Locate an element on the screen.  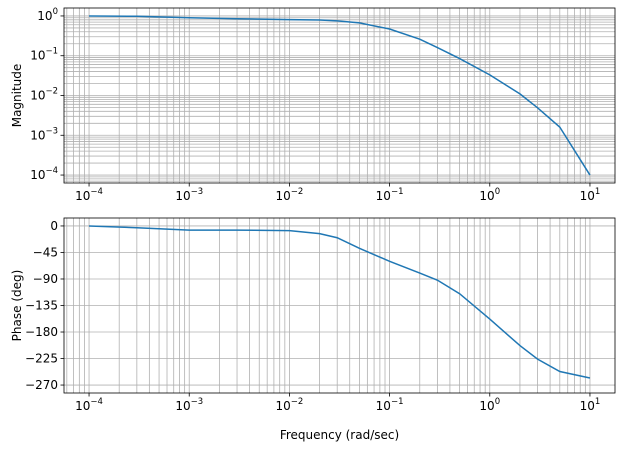
magnitude-x-tick-label: 10⁻¹ is located at coordinates (390, 195).